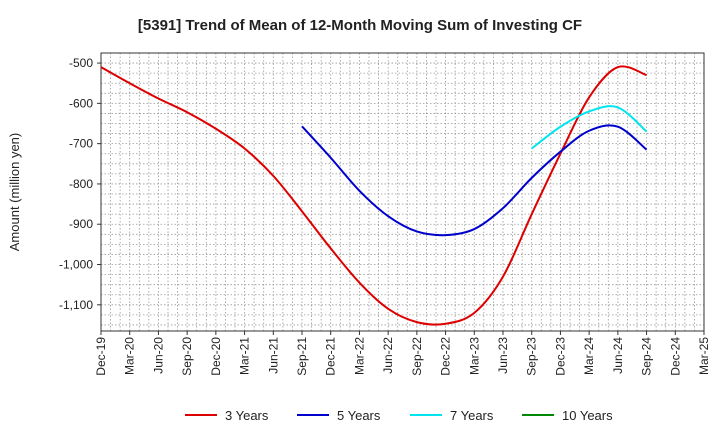 This screenshot has width=720, height=440. What do you see at coordinates (359, 356) in the screenshot?
I see `x-tick-label: Mar-22` at bounding box center [359, 356].